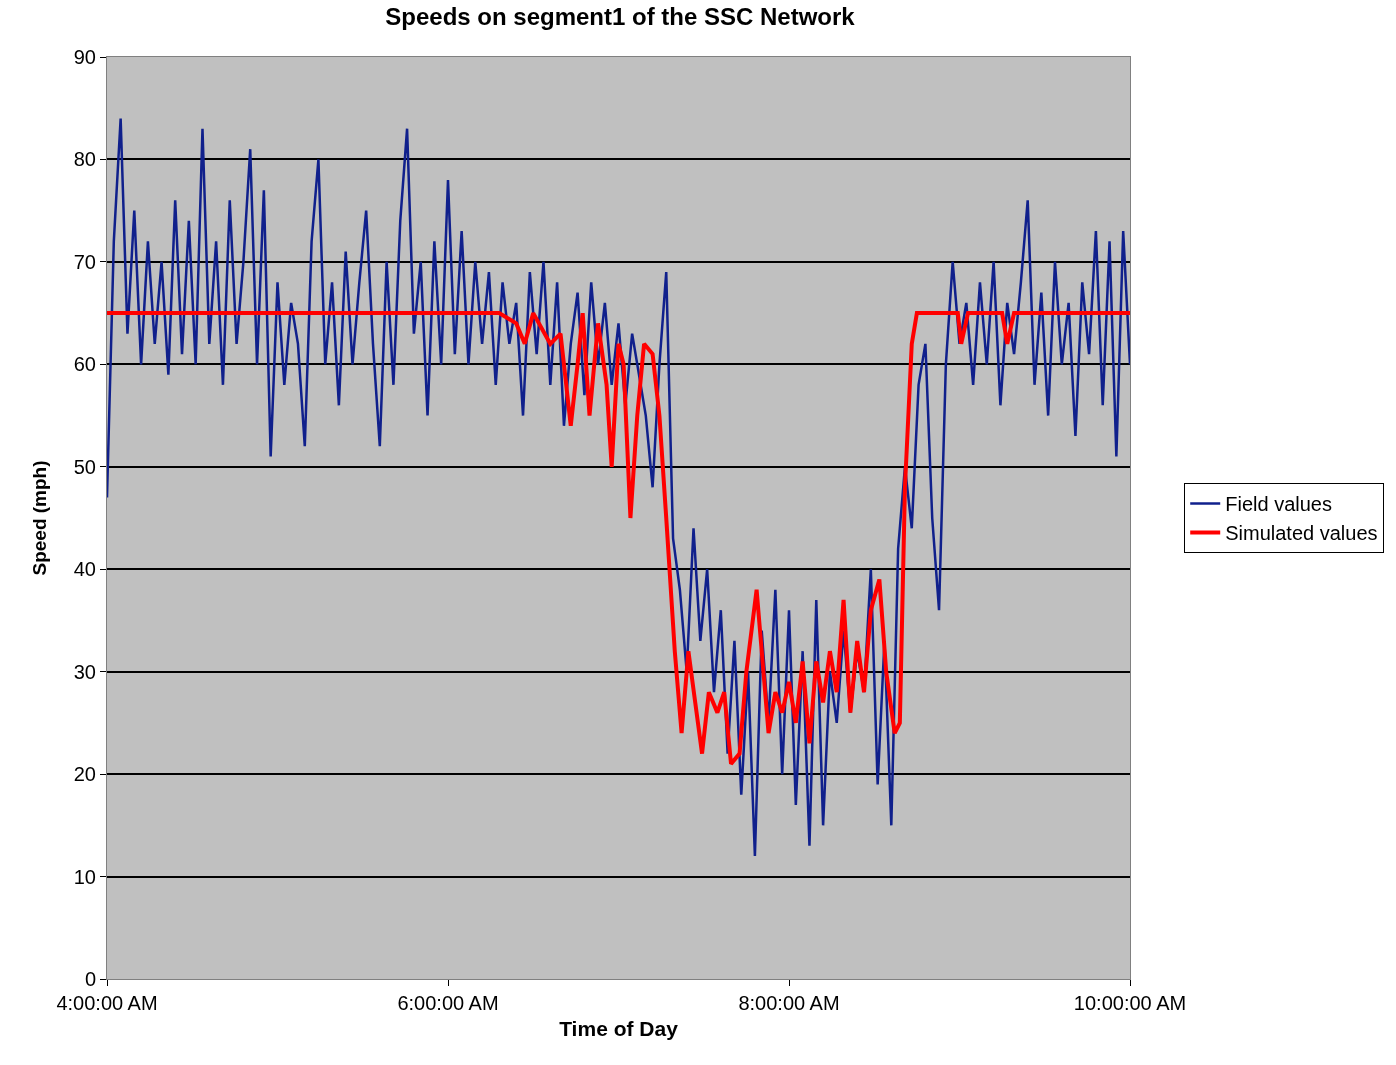  Describe the element at coordinates (619, 1029) in the screenshot. I see `x-axis-title: Time of Day` at that location.